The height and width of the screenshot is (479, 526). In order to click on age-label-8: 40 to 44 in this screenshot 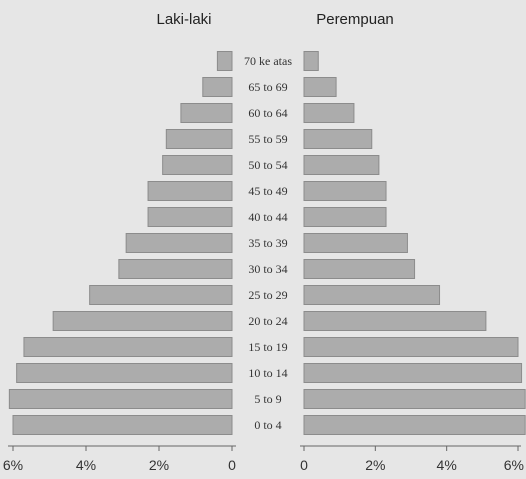, I will do `click(267, 217)`.